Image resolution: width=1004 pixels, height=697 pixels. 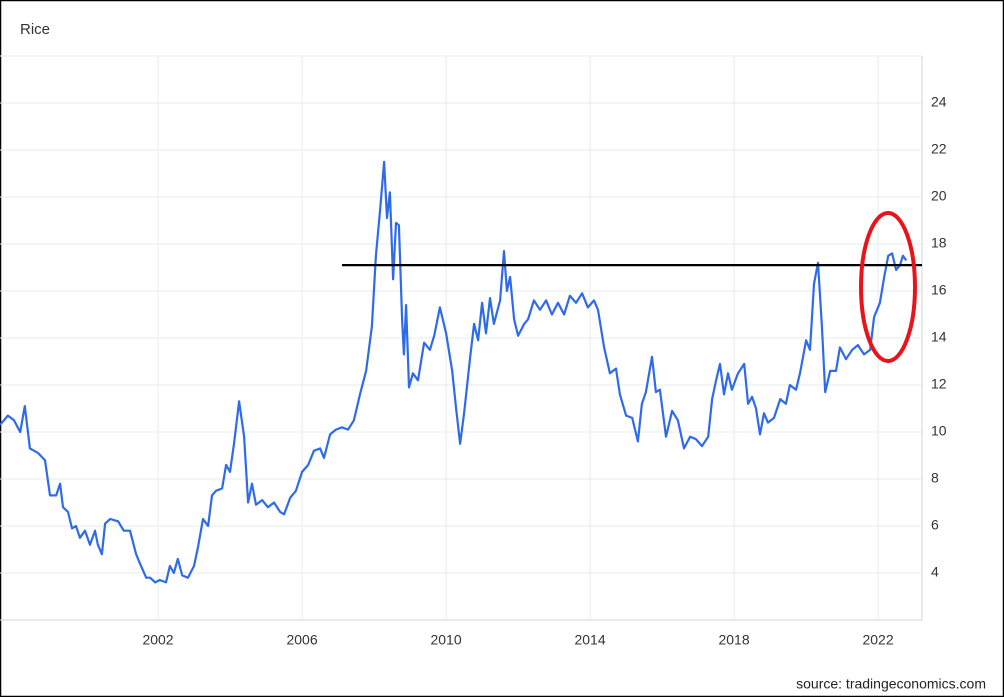 What do you see at coordinates (35, 29) in the screenshot?
I see `chart-title: Rice` at bounding box center [35, 29].